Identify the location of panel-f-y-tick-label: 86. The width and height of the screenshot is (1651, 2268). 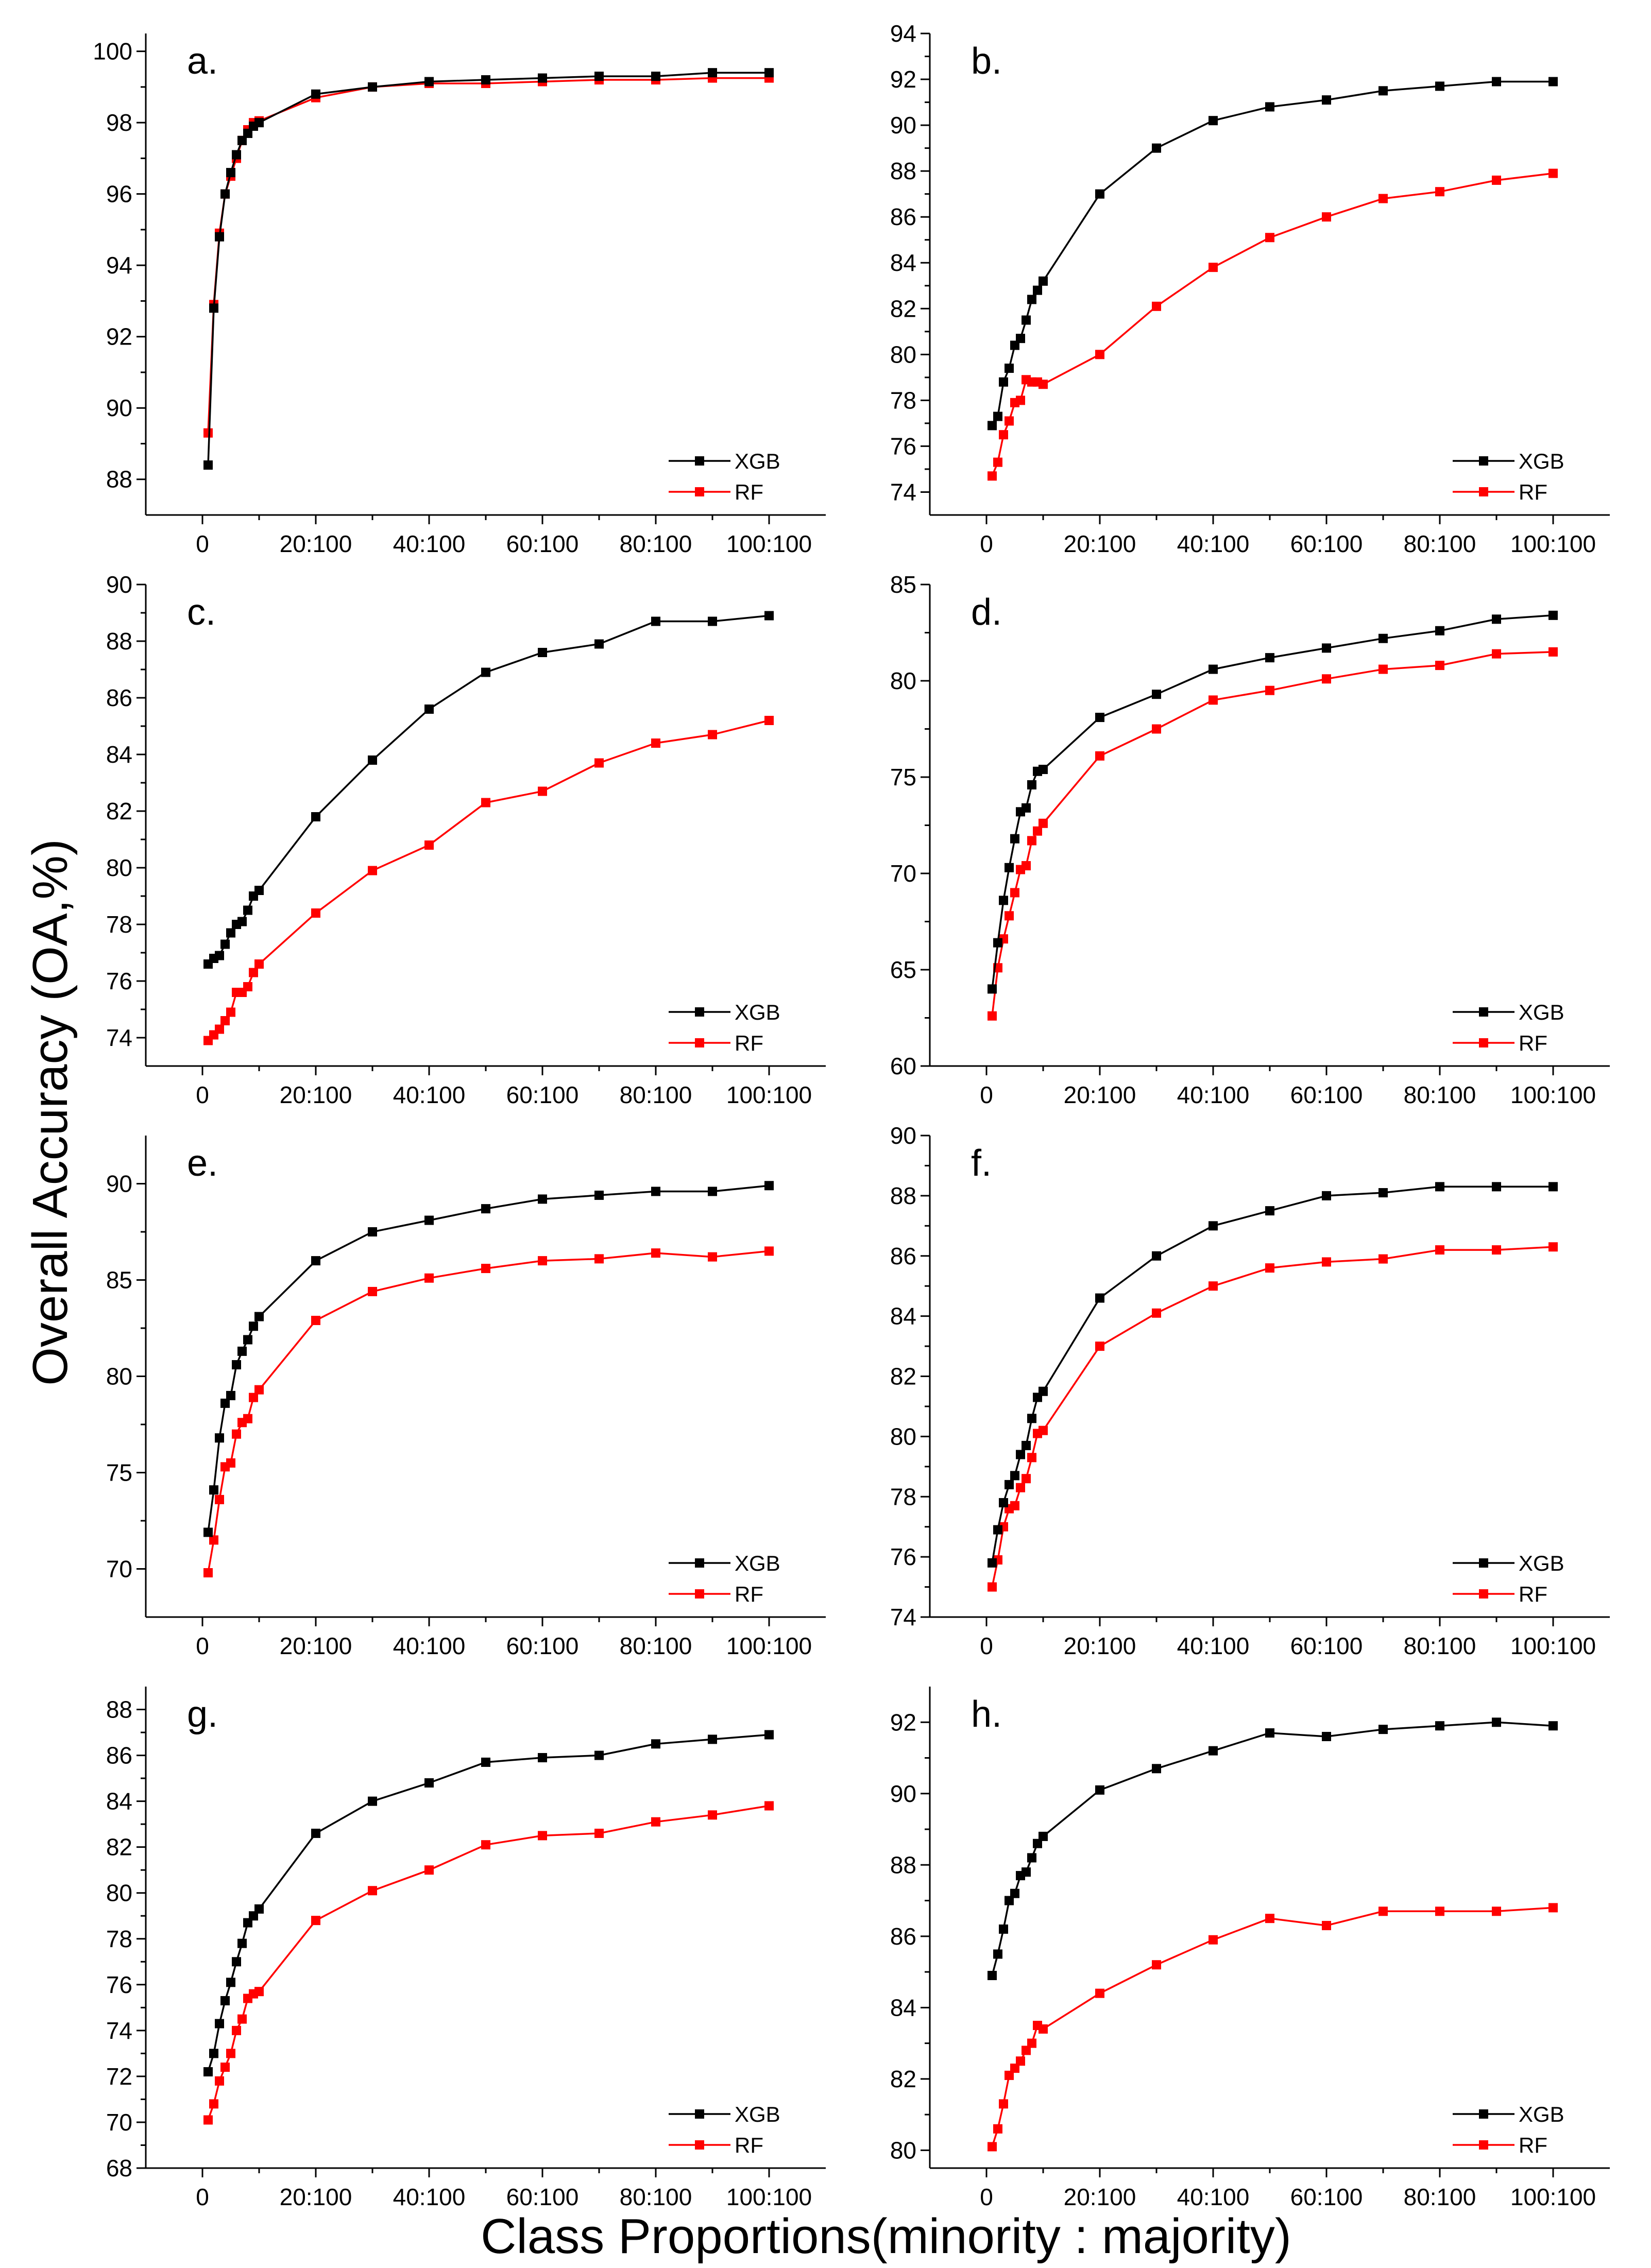
(903, 1256).